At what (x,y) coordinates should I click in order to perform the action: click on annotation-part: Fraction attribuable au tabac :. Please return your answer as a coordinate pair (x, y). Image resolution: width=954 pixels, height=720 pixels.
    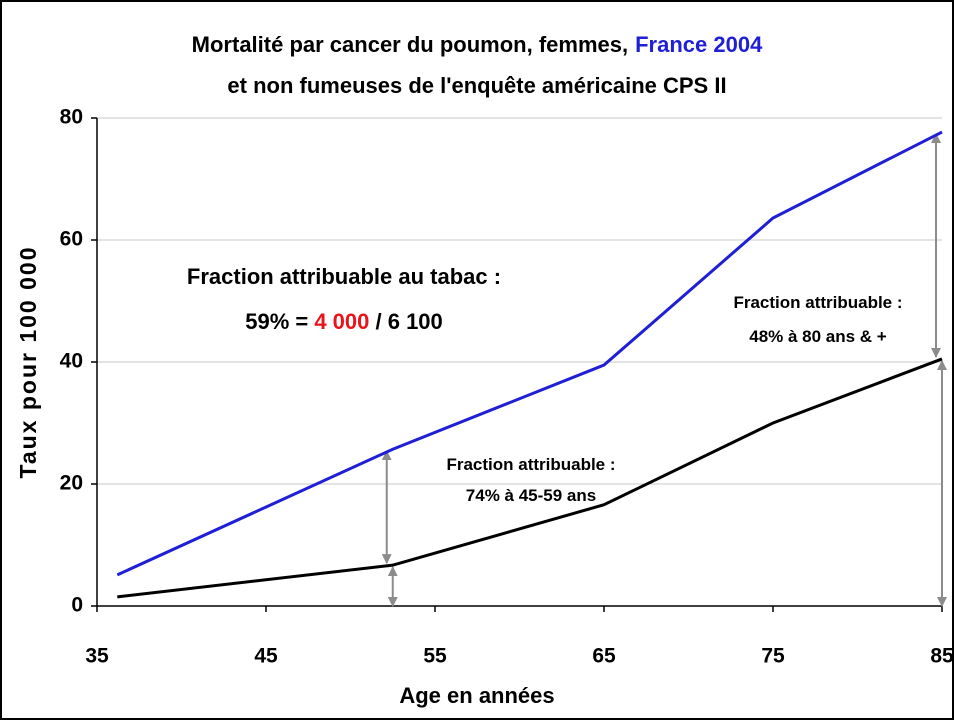
    Looking at the image, I should click on (344, 276).